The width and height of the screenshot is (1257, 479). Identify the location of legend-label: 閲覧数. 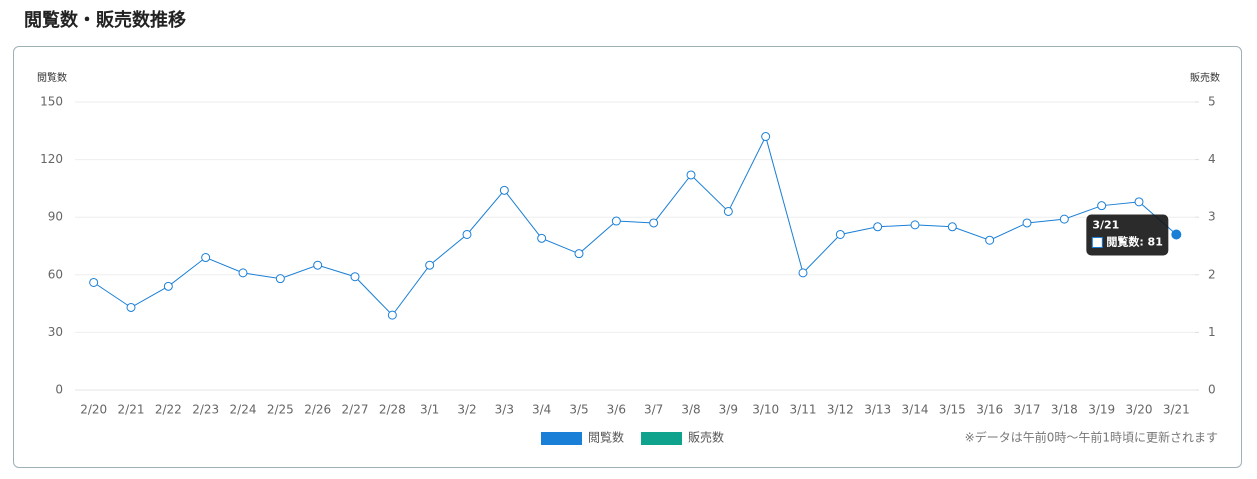
(606, 437).